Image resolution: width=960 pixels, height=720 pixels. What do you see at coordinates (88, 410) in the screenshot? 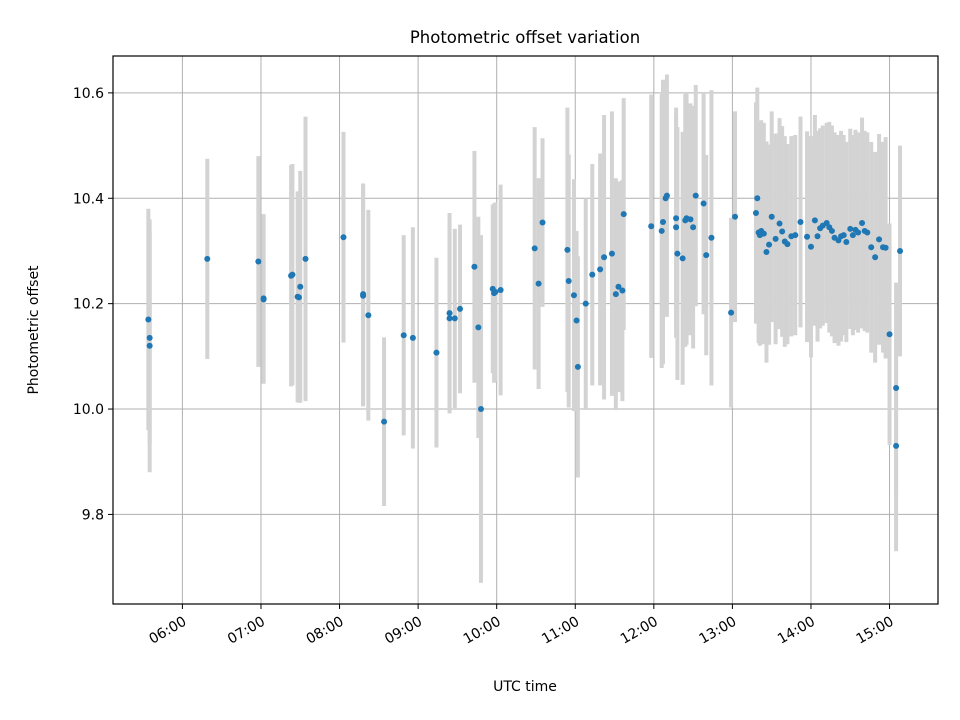
I see `y-tick-label: 10.0` at bounding box center [88, 410].